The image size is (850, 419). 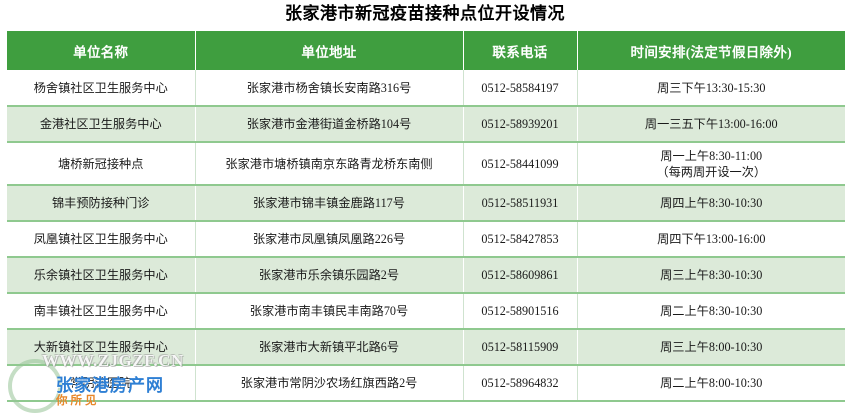 What do you see at coordinates (101, 383) in the screenshot?
I see `cell-name: 常阴沙医院` at bounding box center [101, 383].